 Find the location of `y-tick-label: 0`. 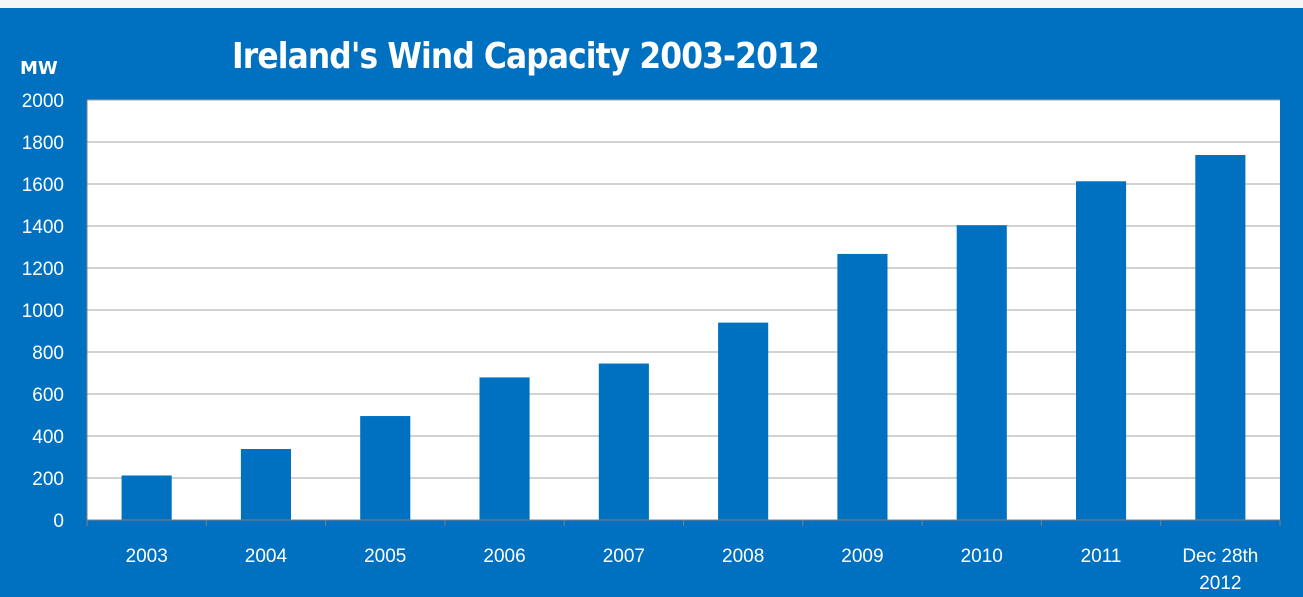

y-tick-label: 0 is located at coordinates (58, 521).